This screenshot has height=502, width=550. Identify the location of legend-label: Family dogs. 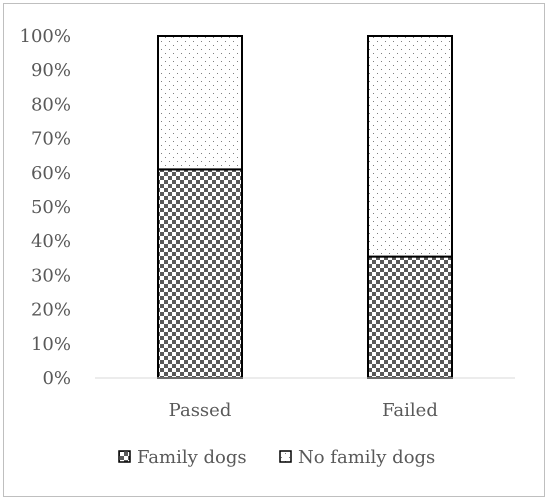
(192, 457).